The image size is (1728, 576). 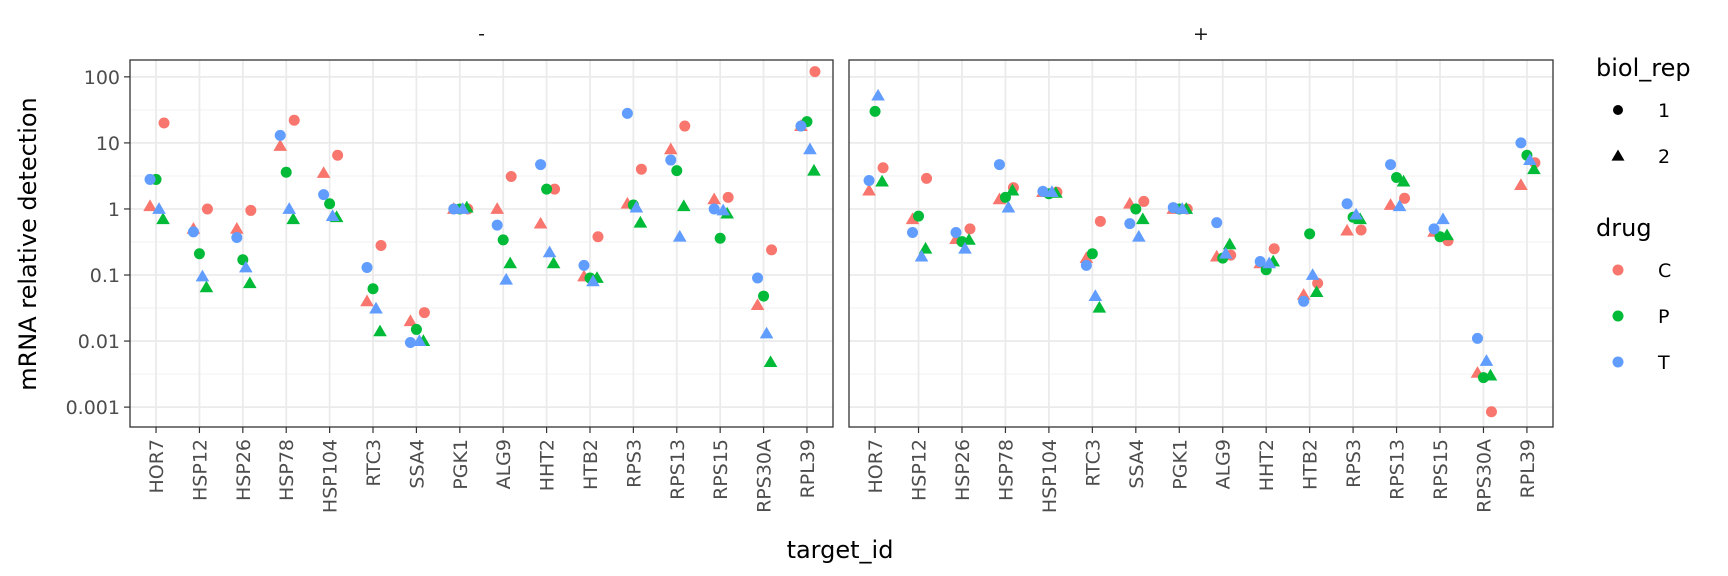 I want to click on point-ALG9-P-rep1, so click(x=503, y=240).